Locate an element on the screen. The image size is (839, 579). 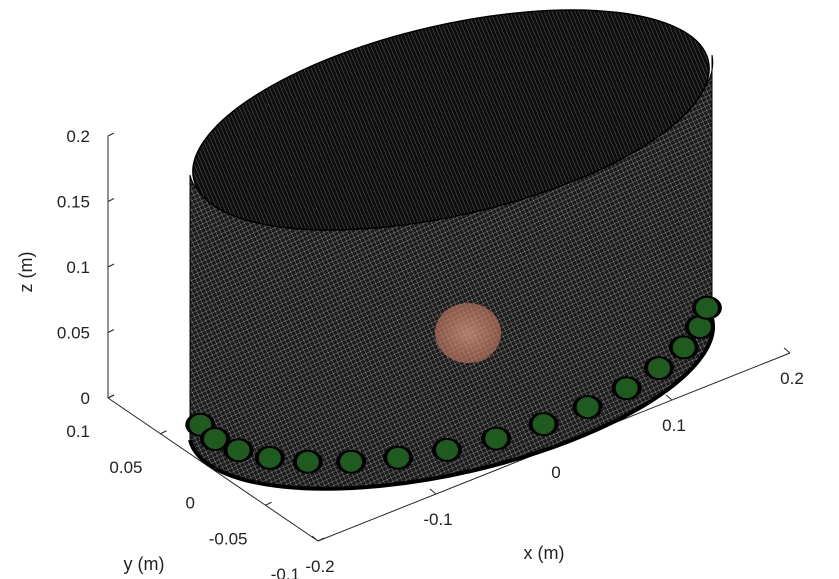
z-axis-label: z (m) is located at coordinates (26, 272).